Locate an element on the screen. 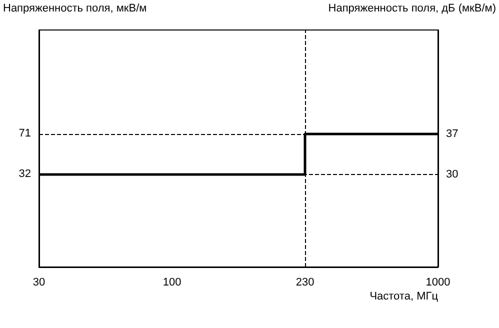 The height and width of the screenshot is (328, 499). x-tick-label: 30 is located at coordinates (39, 282).